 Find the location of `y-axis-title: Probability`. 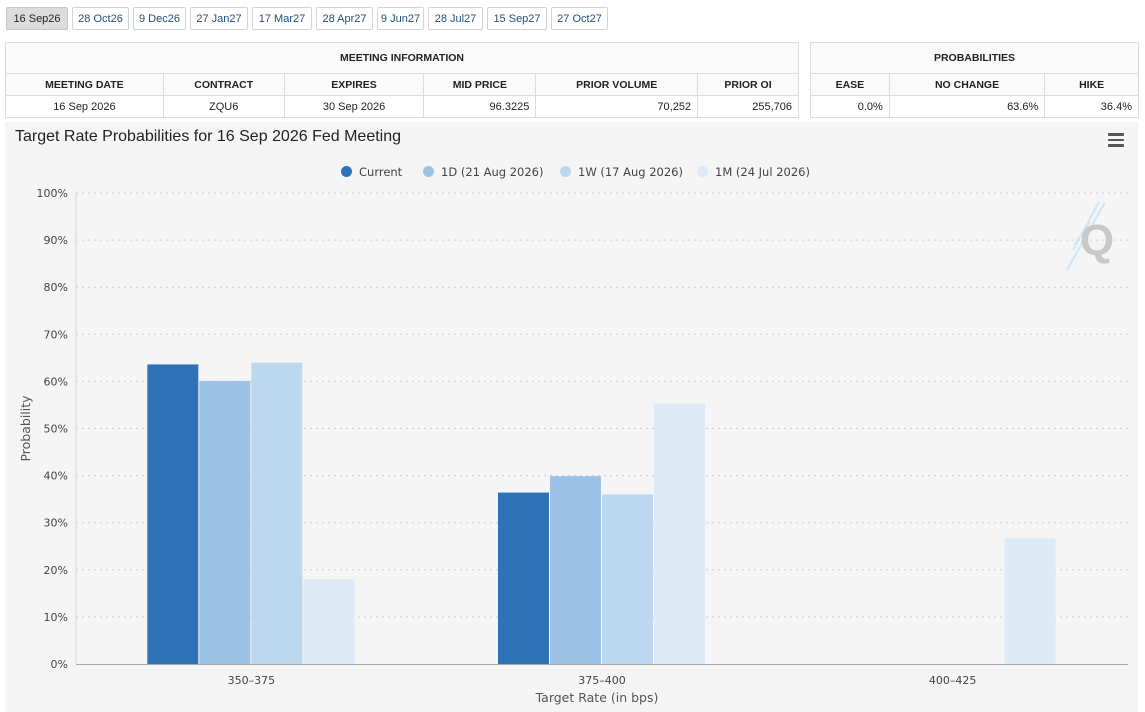

y-axis-title: Probability is located at coordinates (25, 428).